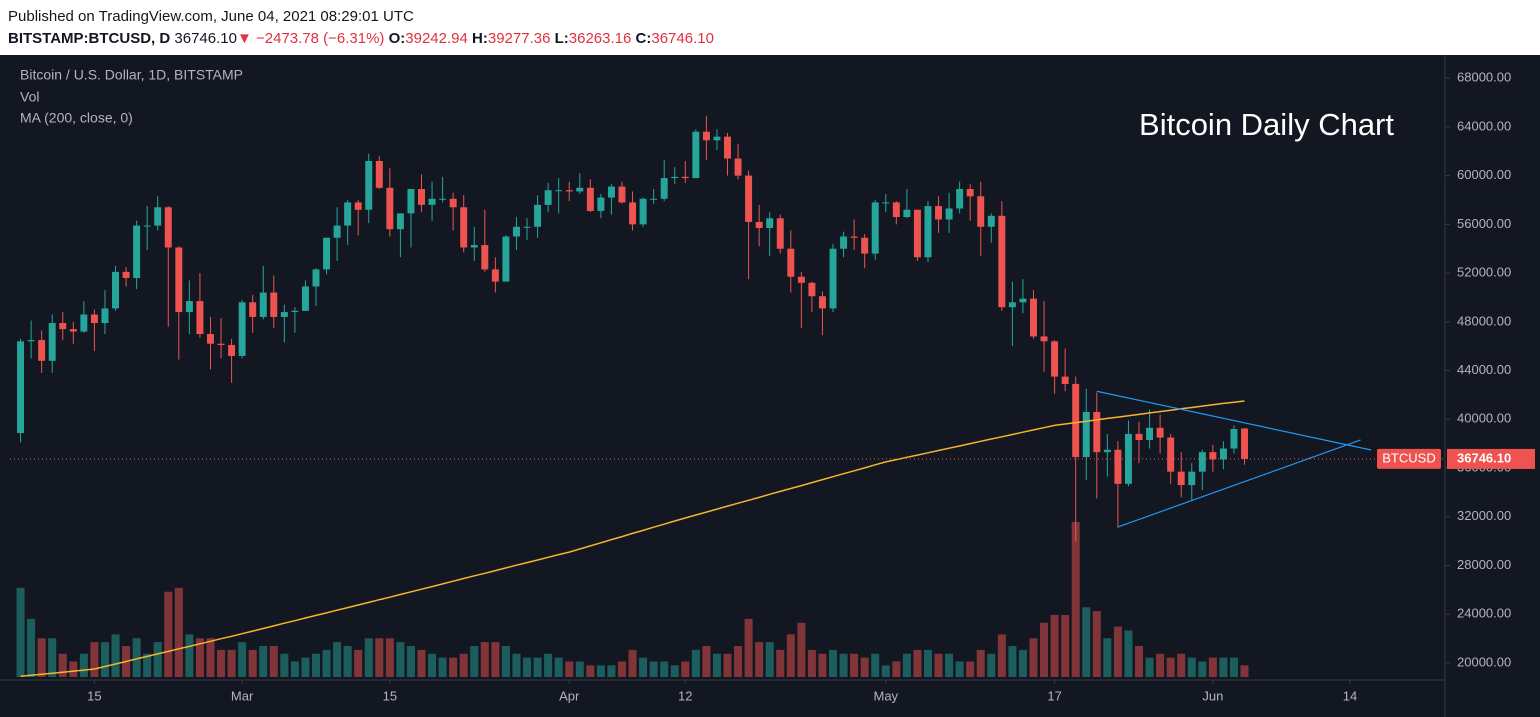 The height and width of the screenshot is (717, 1540). I want to click on y-tick-label: 52000.00, so click(1484, 272).